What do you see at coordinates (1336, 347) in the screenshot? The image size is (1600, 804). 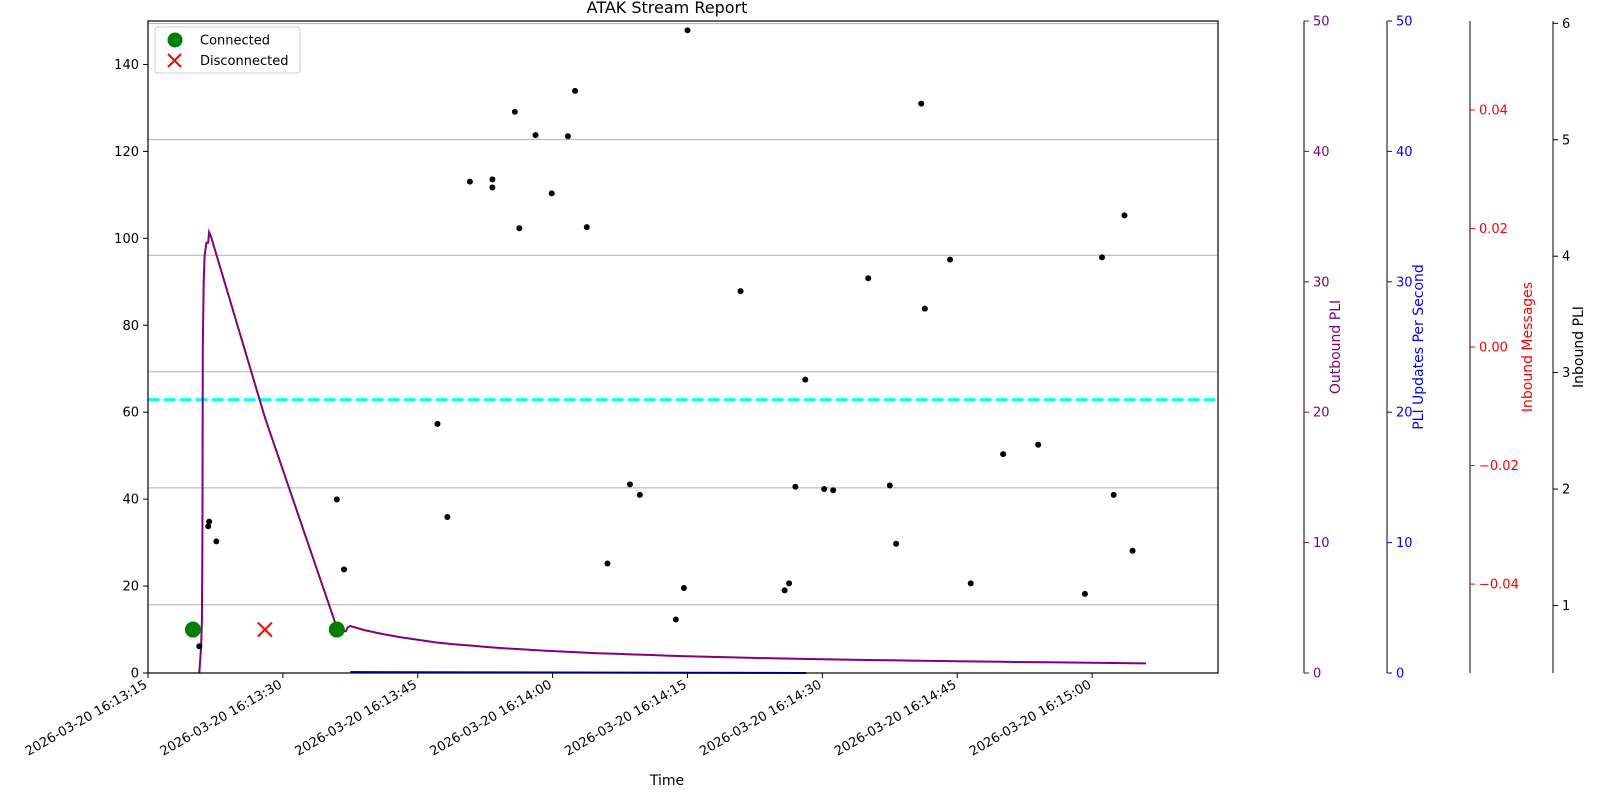 I see `outbound-pli-axis-label: Outbound PLI` at bounding box center [1336, 347].